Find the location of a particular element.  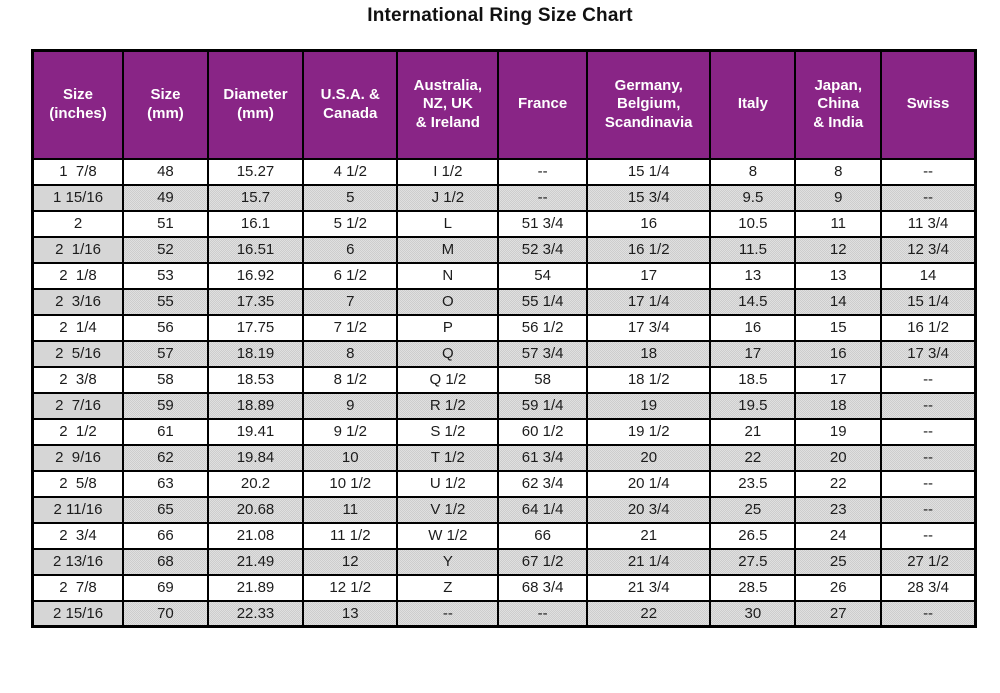

table-cell: 12 is located at coordinates (350, 561).